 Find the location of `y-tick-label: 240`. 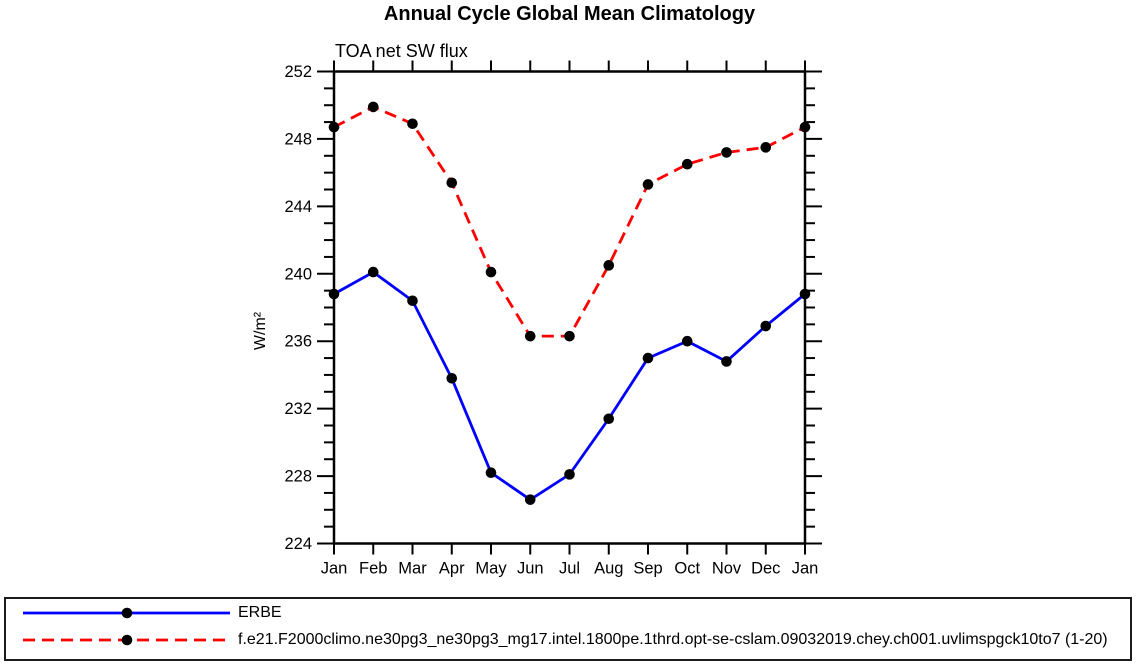

y-tick-label: 240 is located at coordinates (298, 274).